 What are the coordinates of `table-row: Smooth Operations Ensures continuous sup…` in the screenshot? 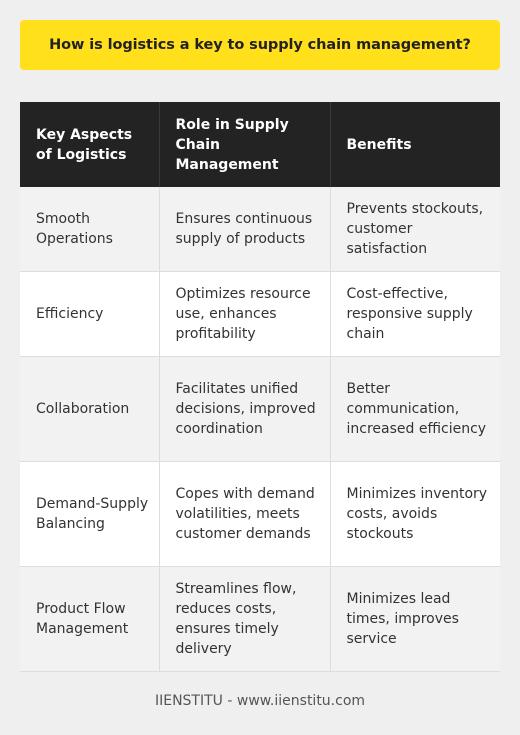 It's located at (260, 229).